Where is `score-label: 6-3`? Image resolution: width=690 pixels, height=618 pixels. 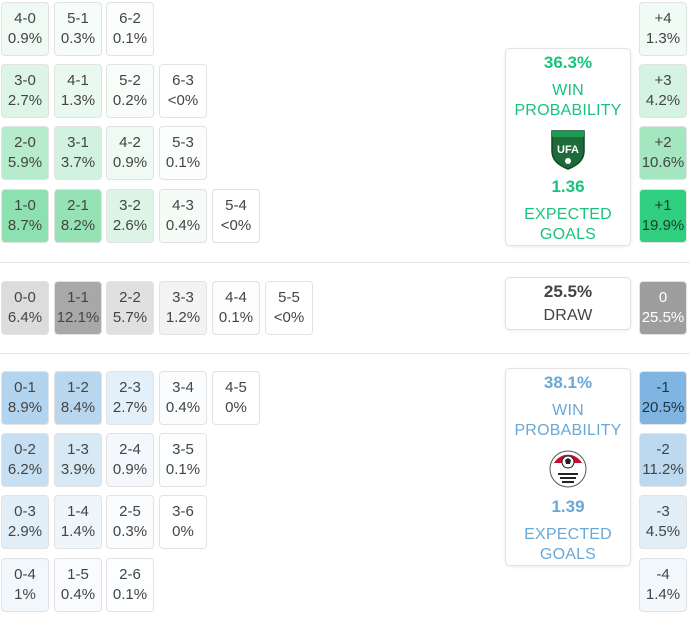
score-label: 6-3 is located at coordinates (183, 80).